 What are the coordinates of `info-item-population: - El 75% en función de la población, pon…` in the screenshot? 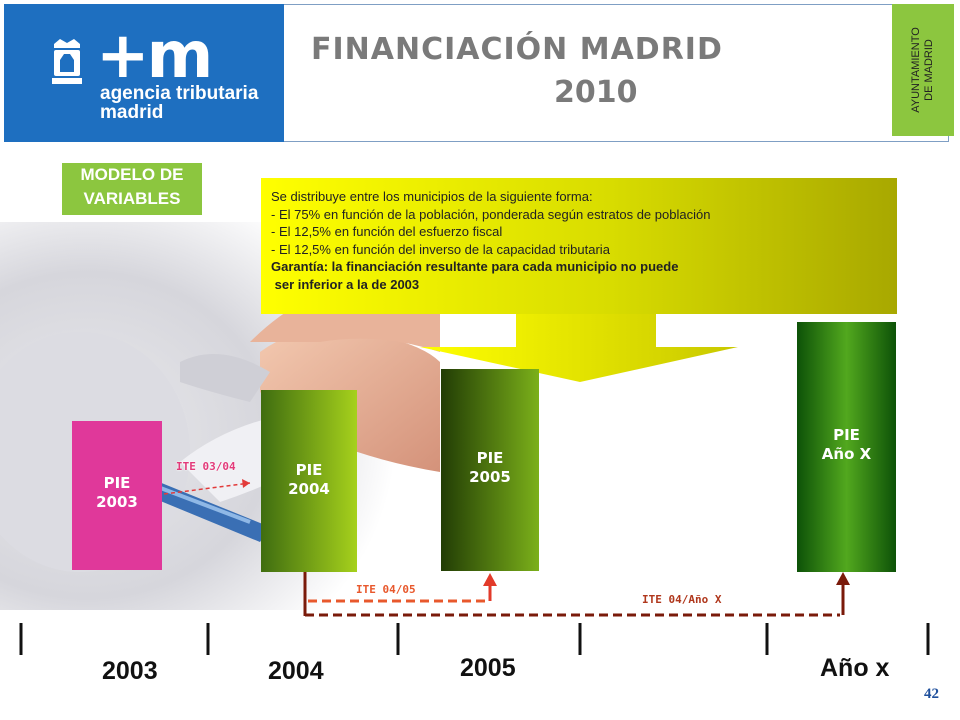 It's located at (491, 214).